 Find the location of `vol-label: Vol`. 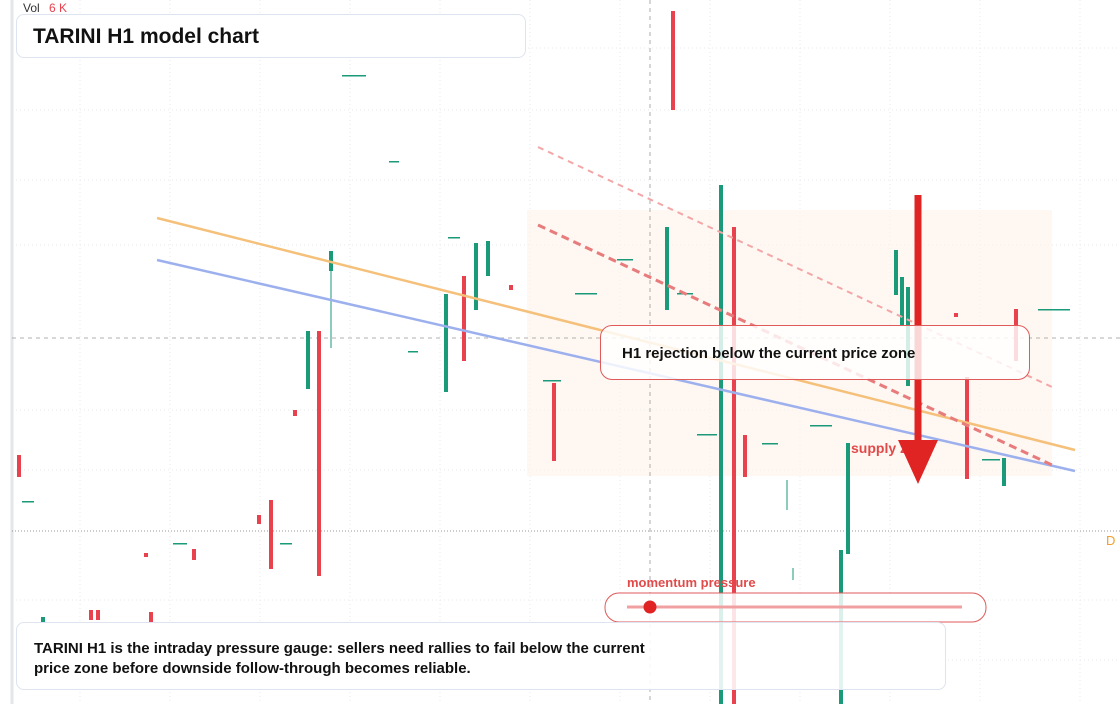

vol-label: Vol is located at coordinates (31, 8).